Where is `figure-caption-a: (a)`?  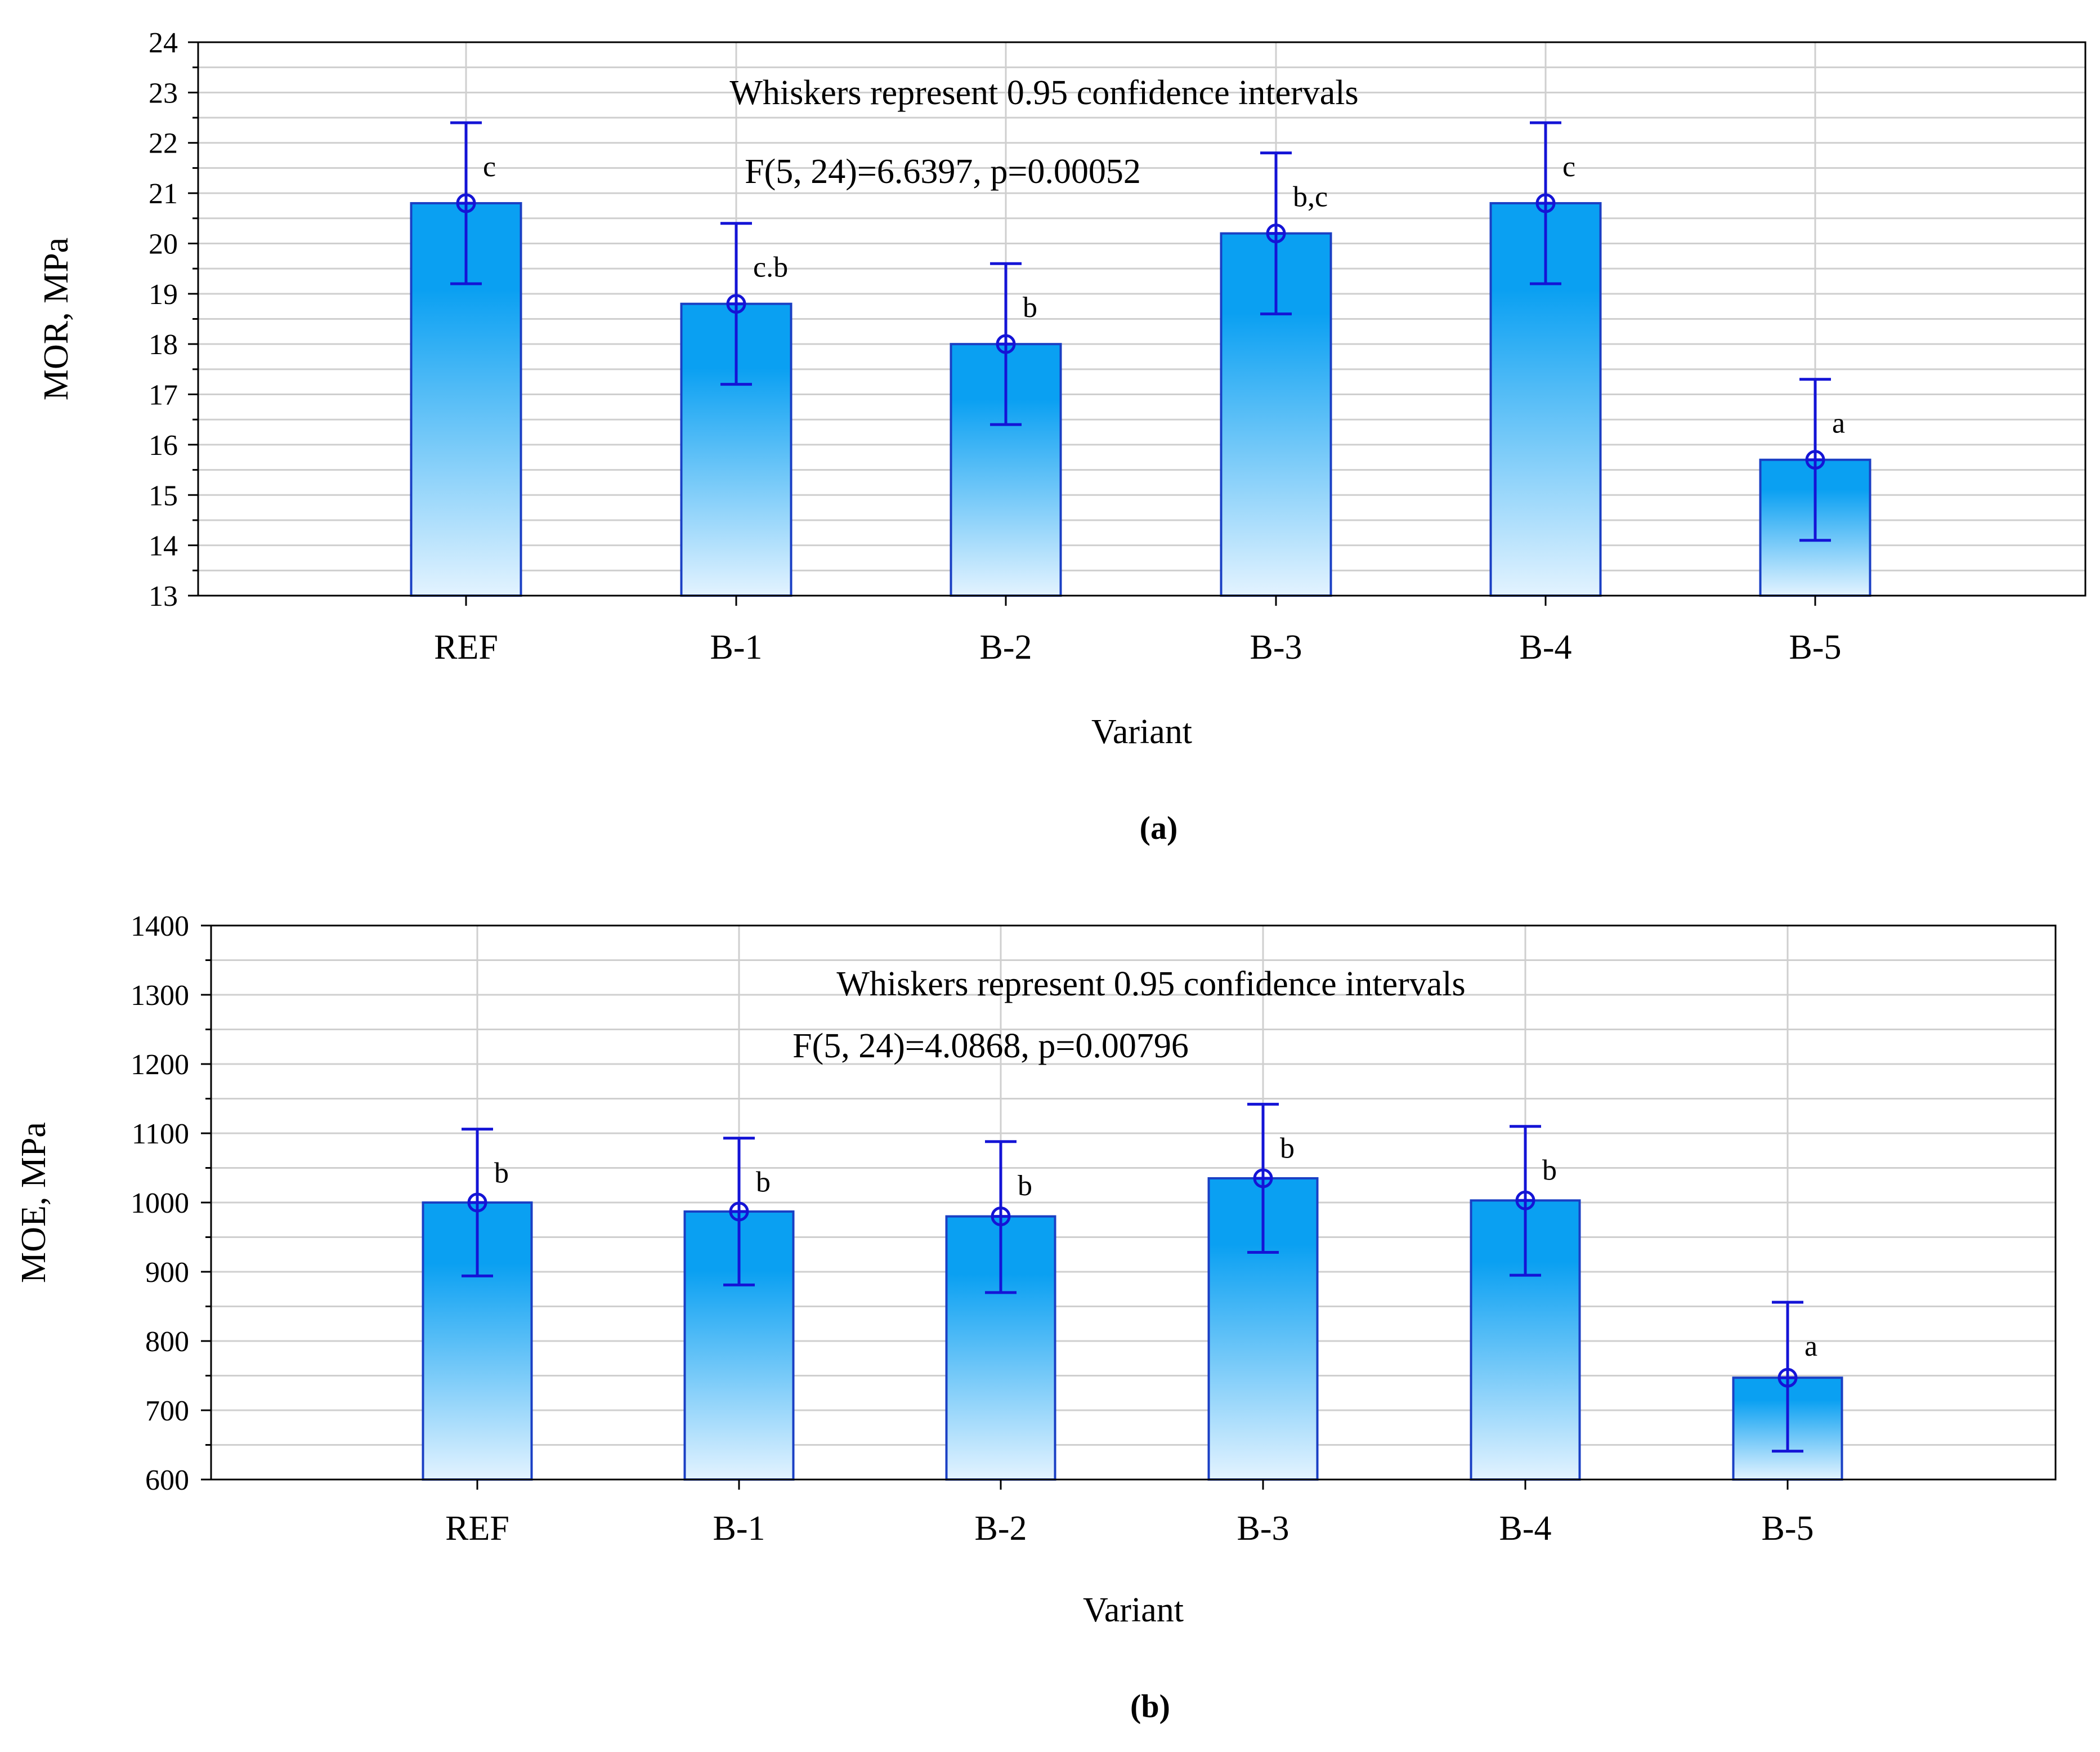 figure-caption-a: (a) is located at coordinates (1159, 828).